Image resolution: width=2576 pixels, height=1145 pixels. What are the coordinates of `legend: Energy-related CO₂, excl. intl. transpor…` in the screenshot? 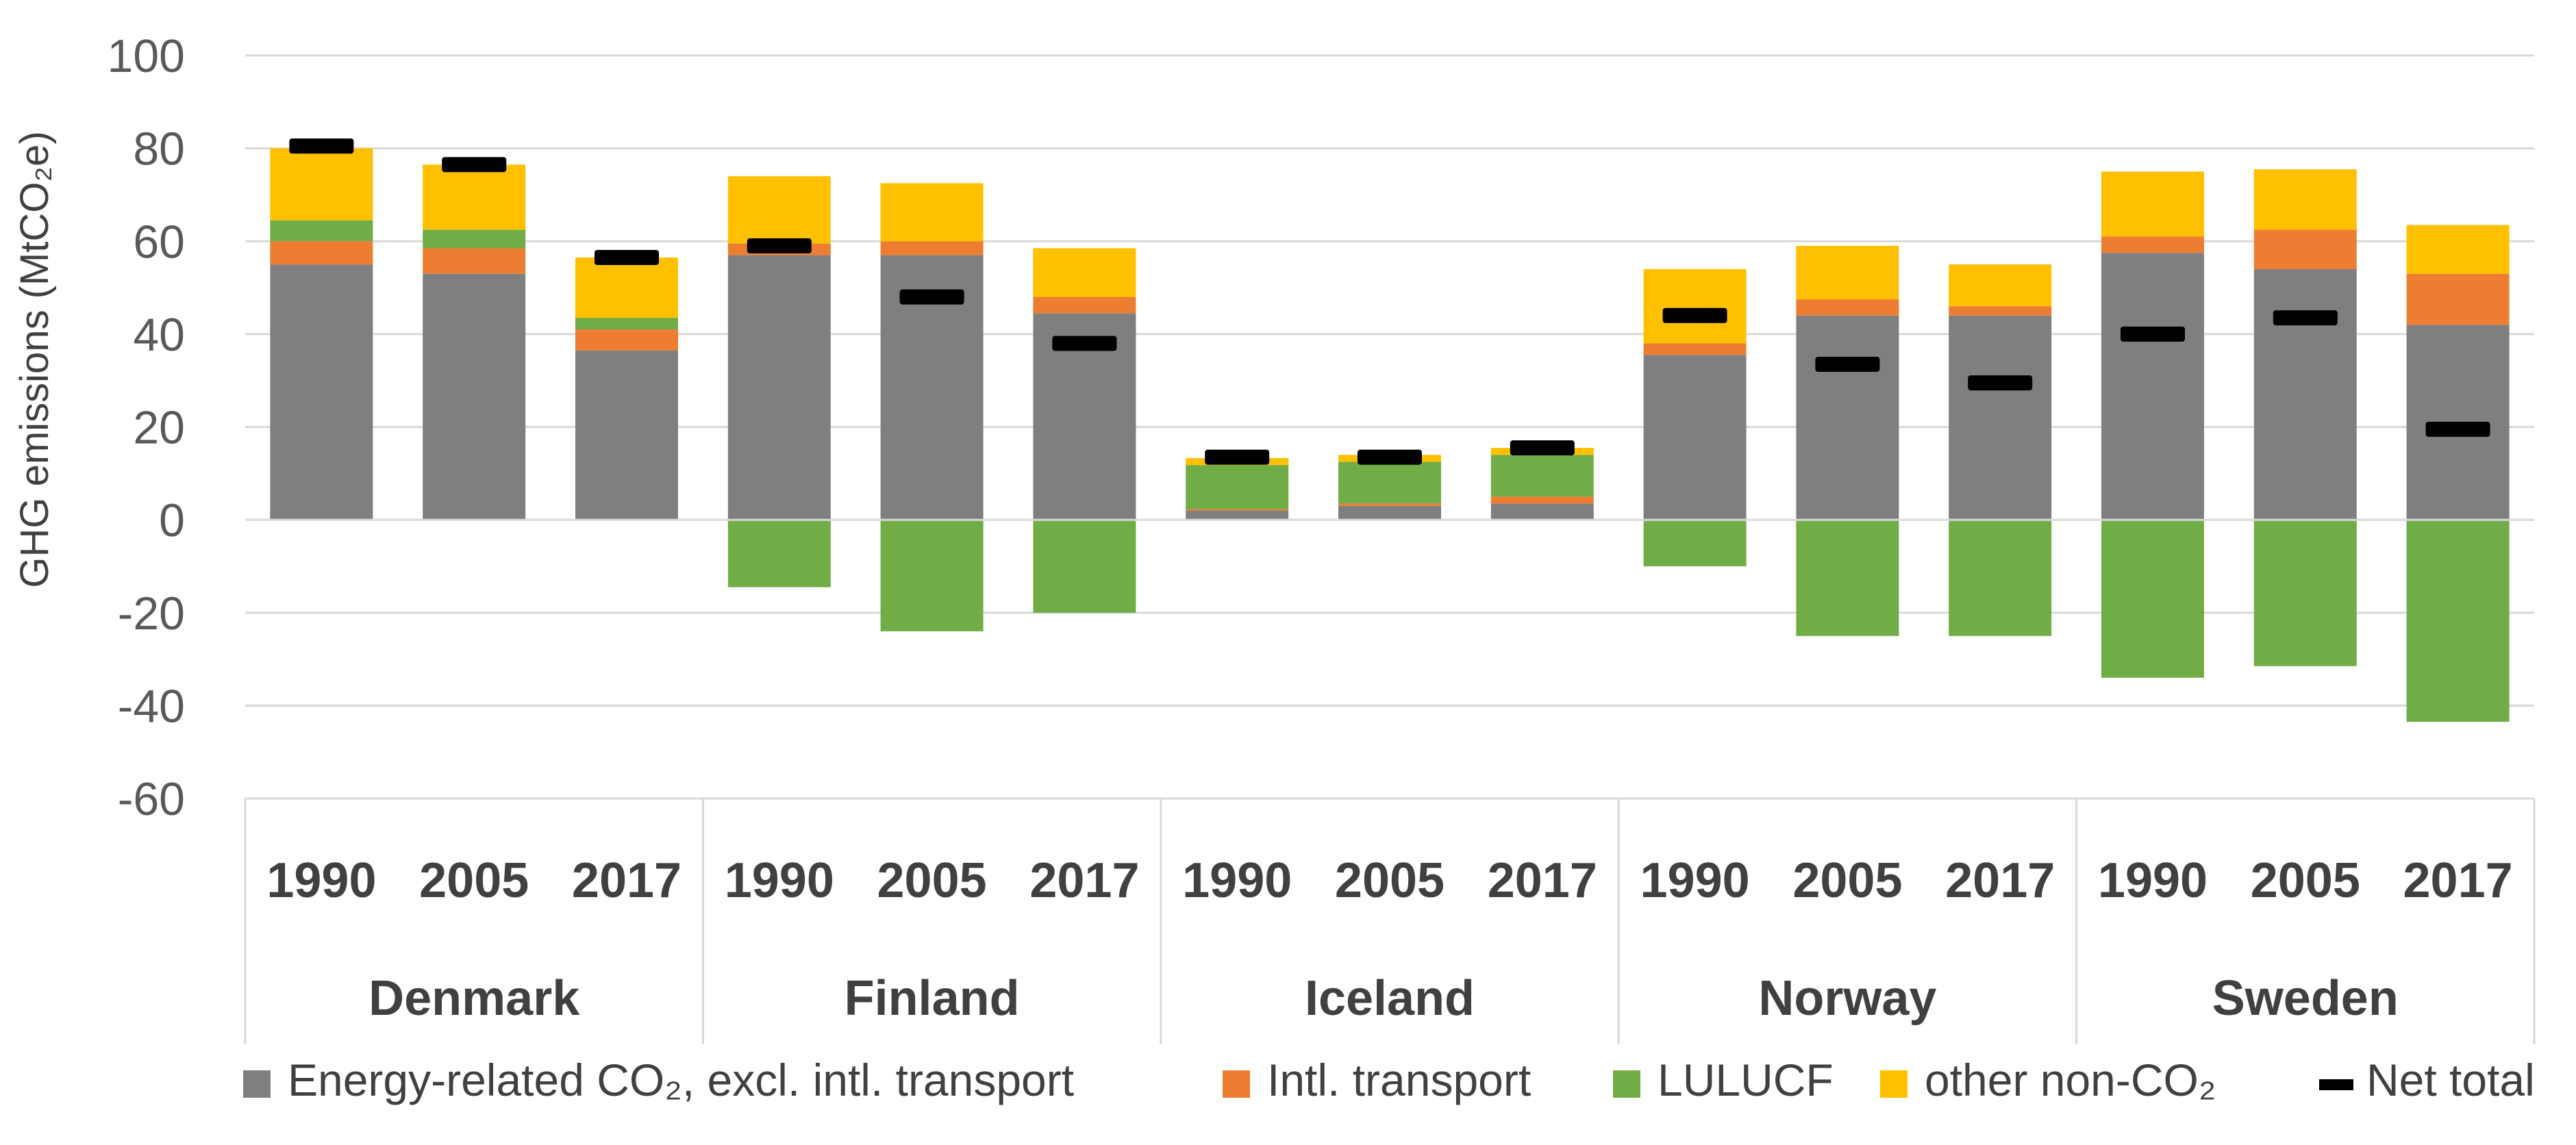 It's located at (1389, 1080).